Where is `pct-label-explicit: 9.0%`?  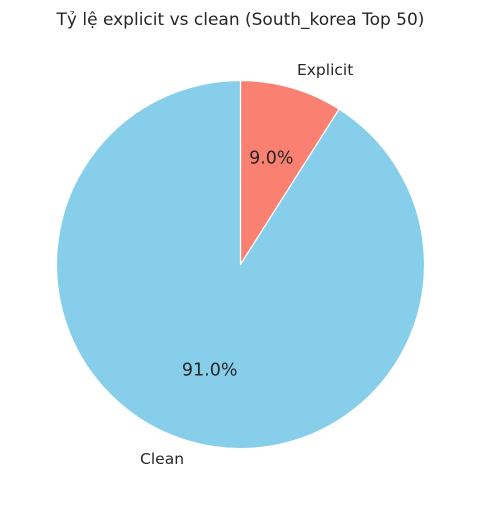
pct-label-explicit: 9.0% is located at coordinates (271, 158).